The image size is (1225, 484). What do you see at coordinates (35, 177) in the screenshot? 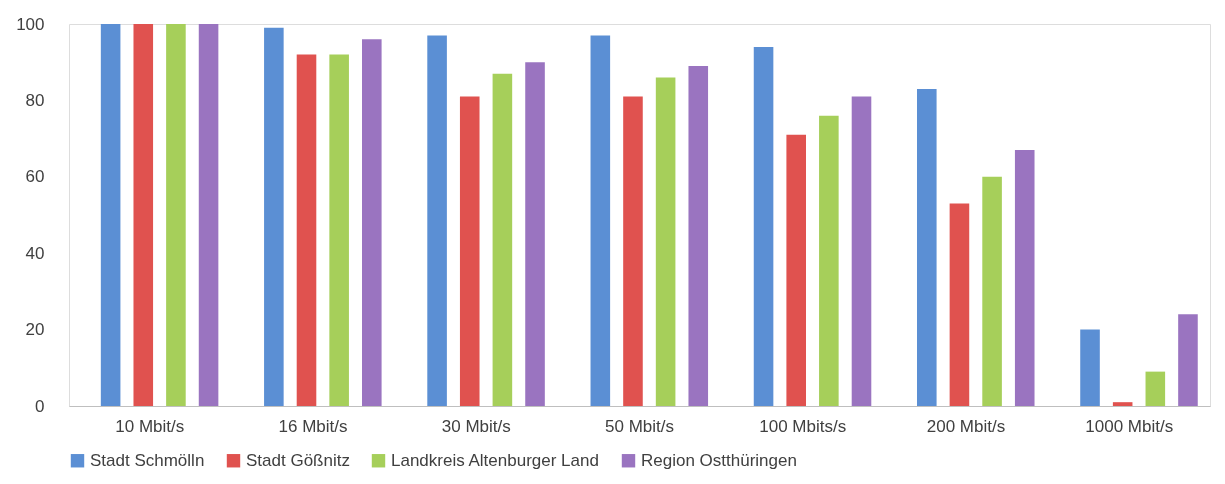
I see `y-tick-label: 60` at bounding box center [35, 177].